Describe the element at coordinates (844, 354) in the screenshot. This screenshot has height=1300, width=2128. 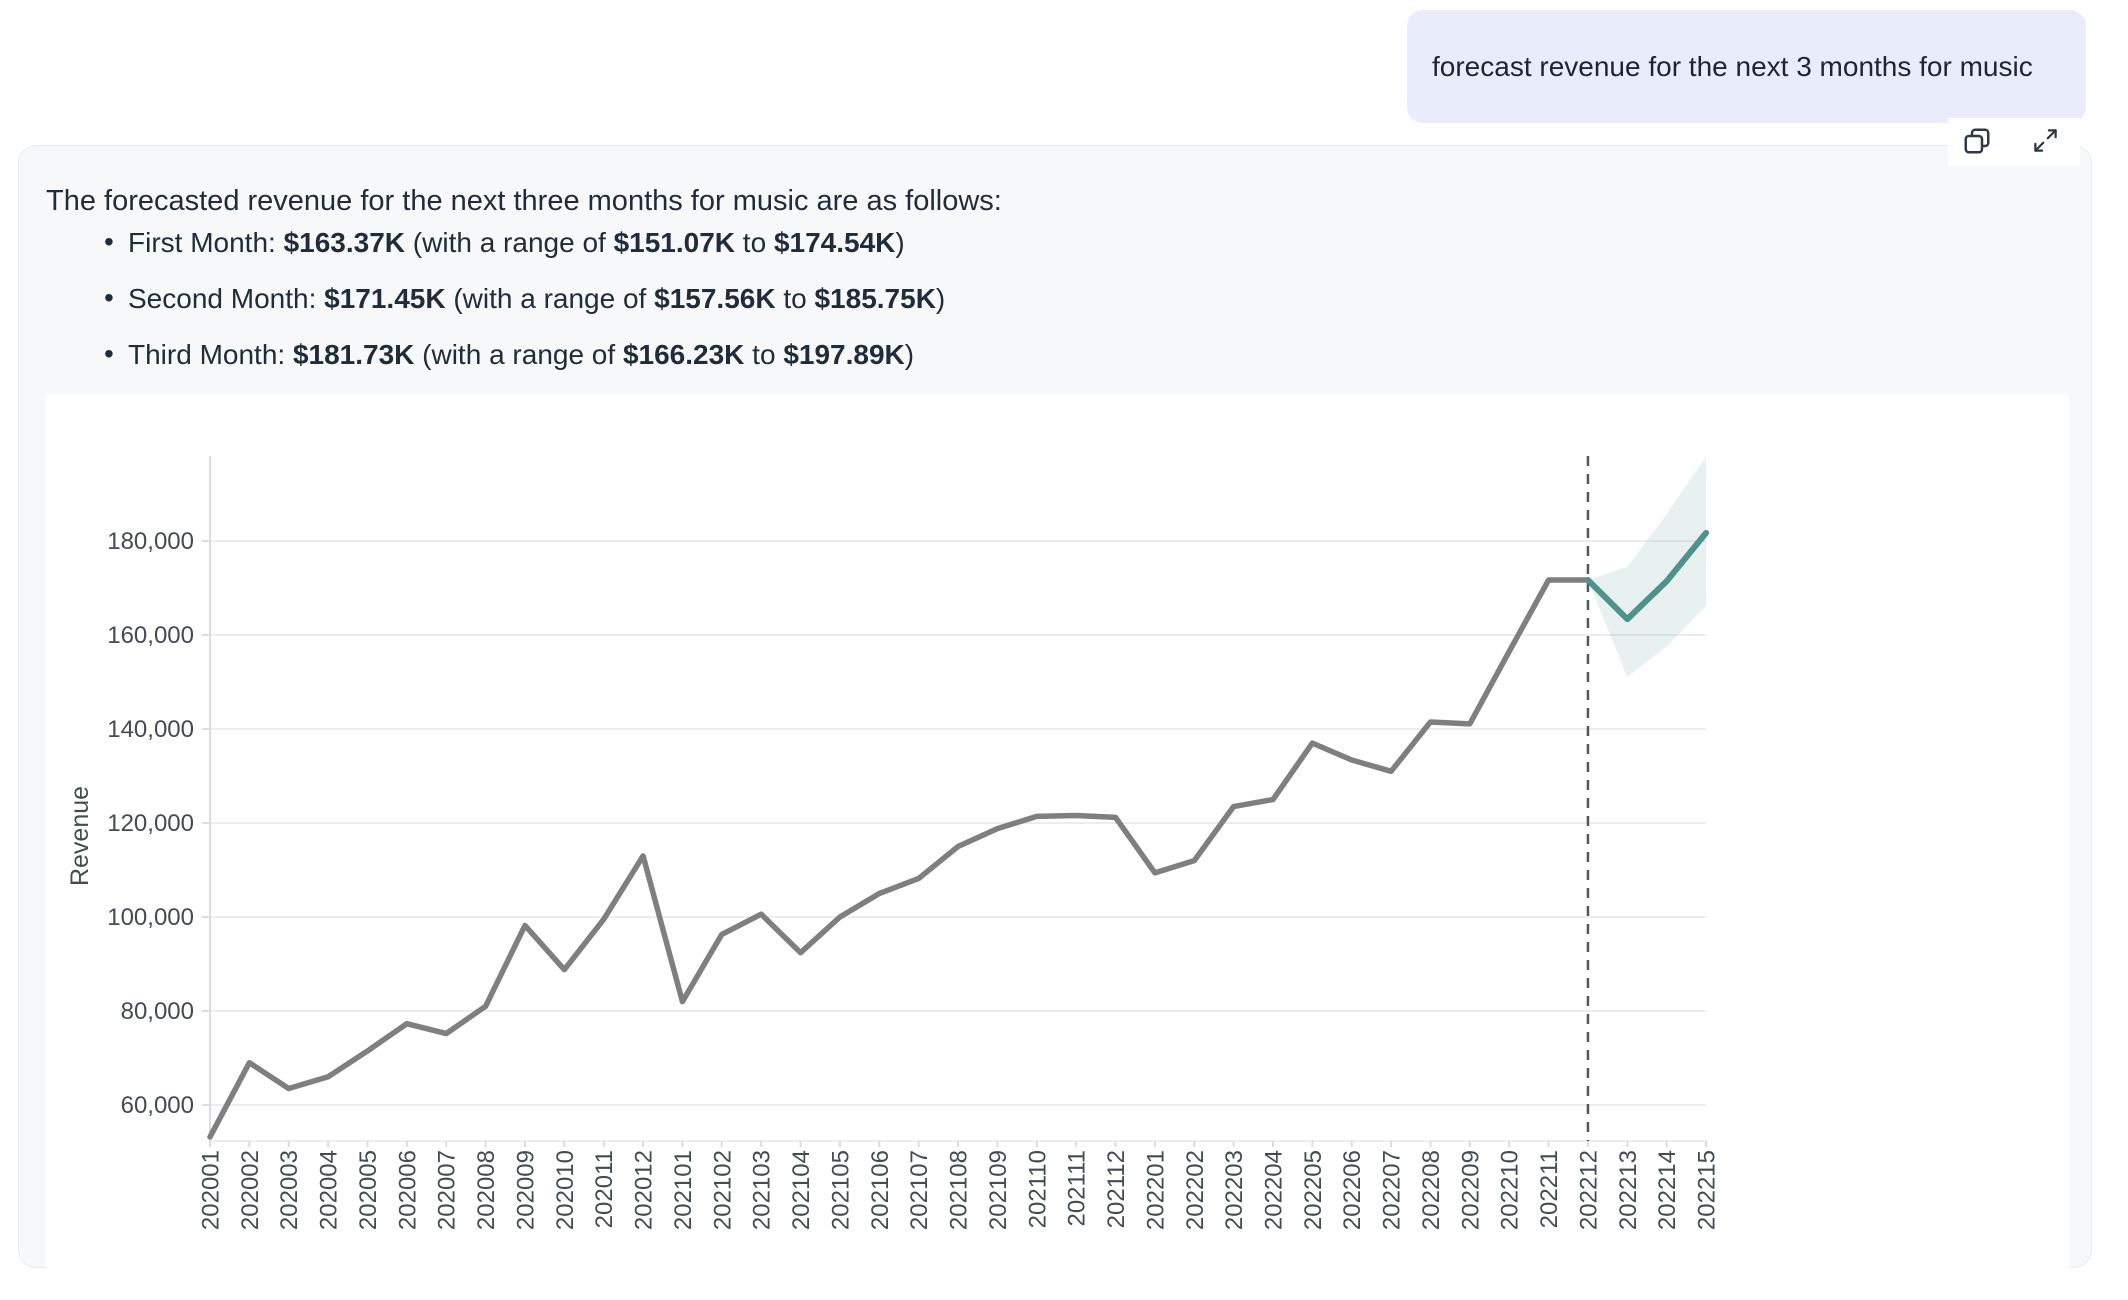
I see `range-high: $197.89K` at that location.